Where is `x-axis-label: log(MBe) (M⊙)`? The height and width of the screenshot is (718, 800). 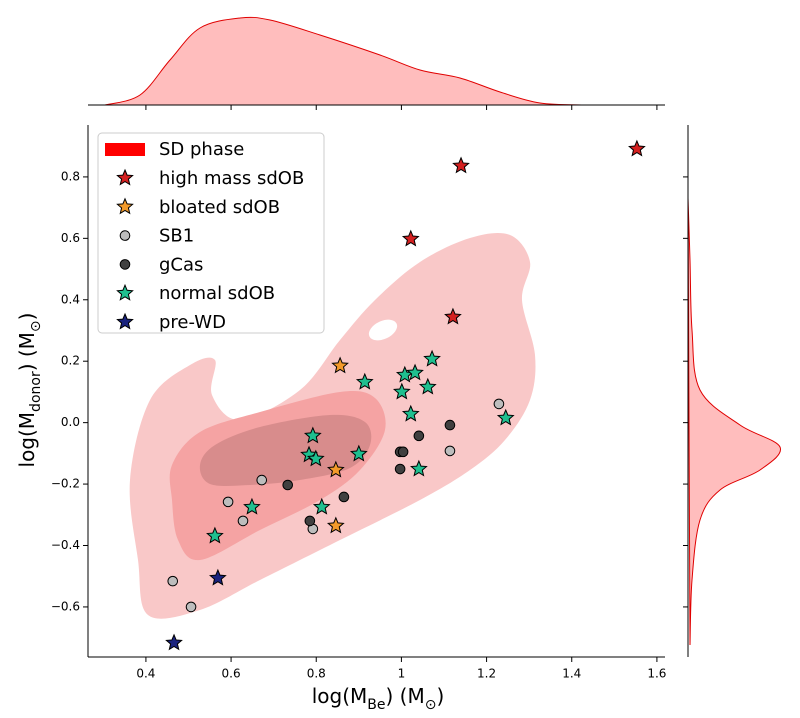 x-axis-label: log(MBe) (M⊙) is located at coordinates (378, 699).